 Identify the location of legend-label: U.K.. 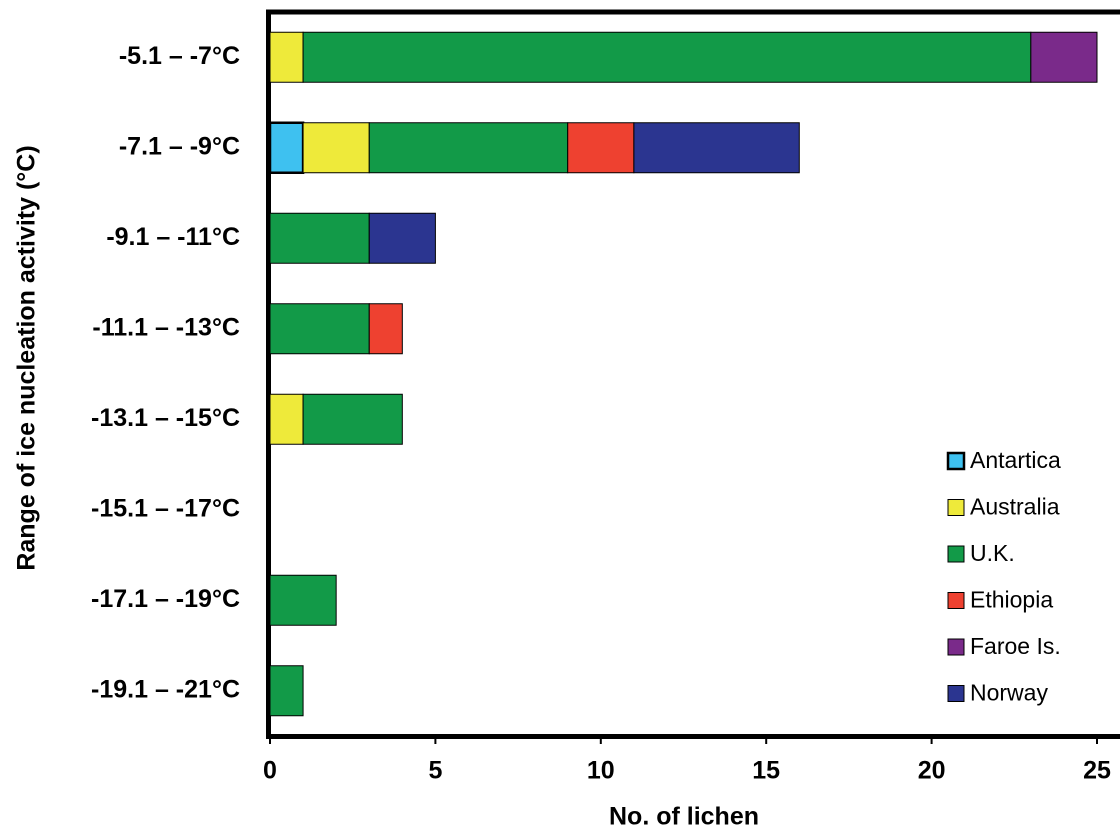
(992, 553).